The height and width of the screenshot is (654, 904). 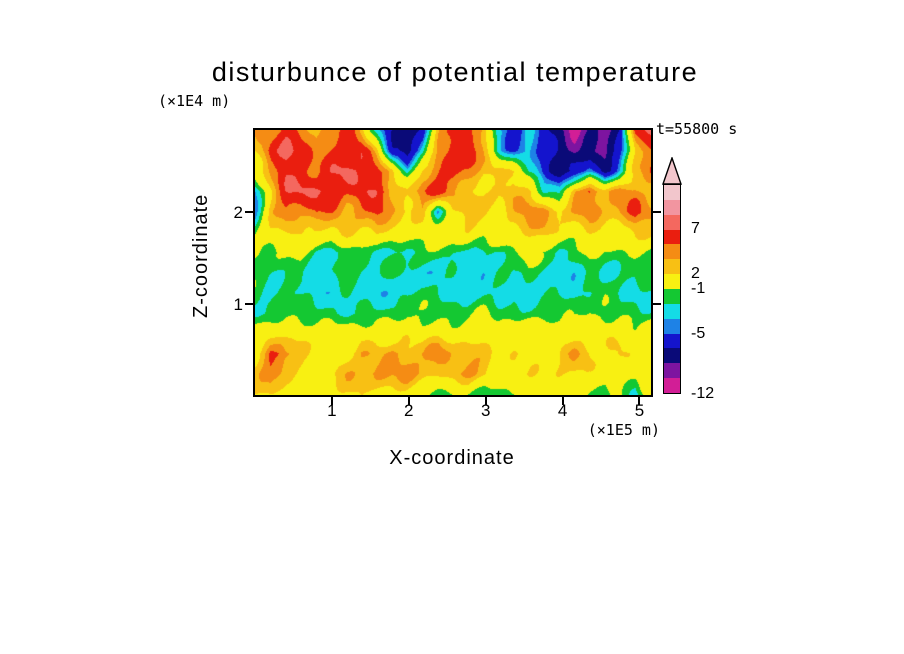 I want to click on colorbar-label: -12, so click(x=703, y=393).